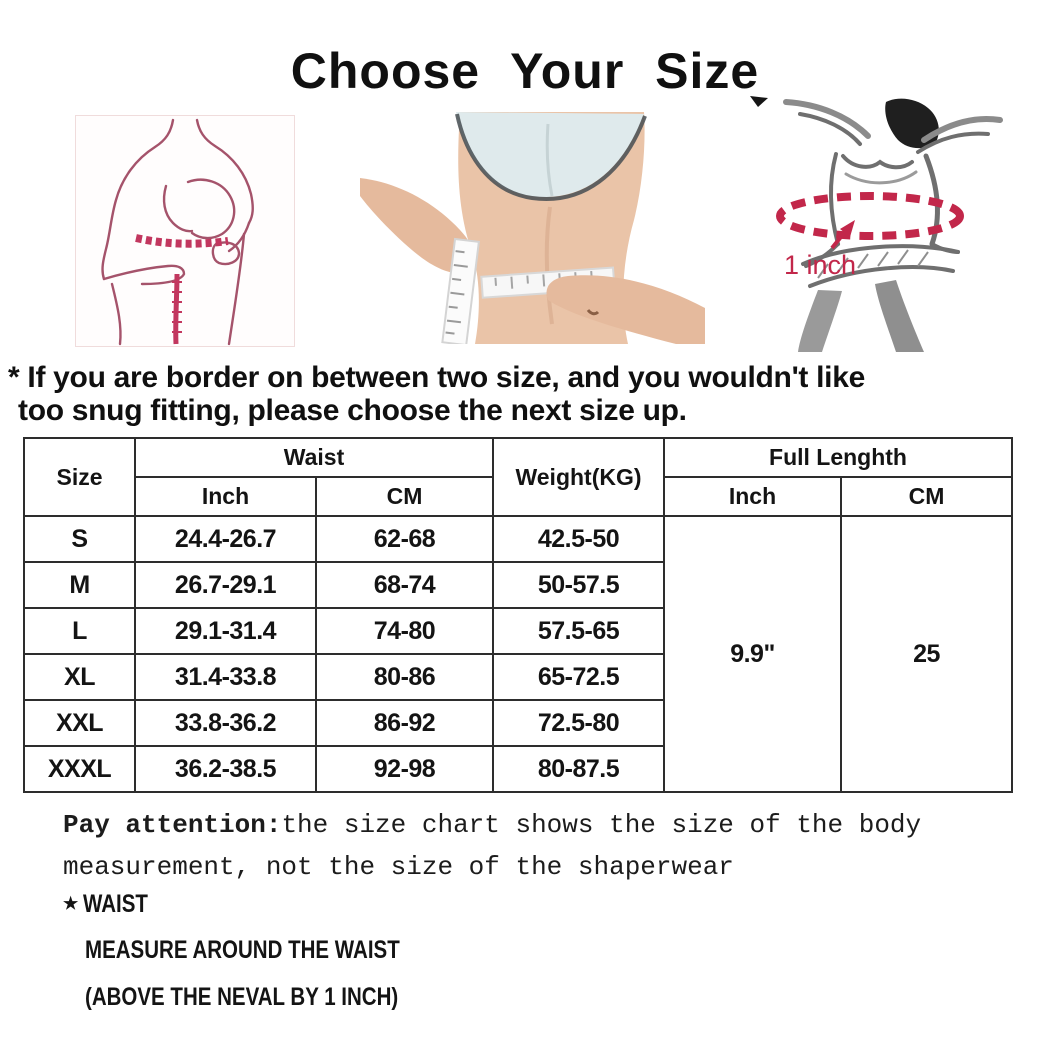 Image resolution: width=1050 pixels, height=1050 pixels. I want to click on header-fl-cm: CM, so click(926, 496).